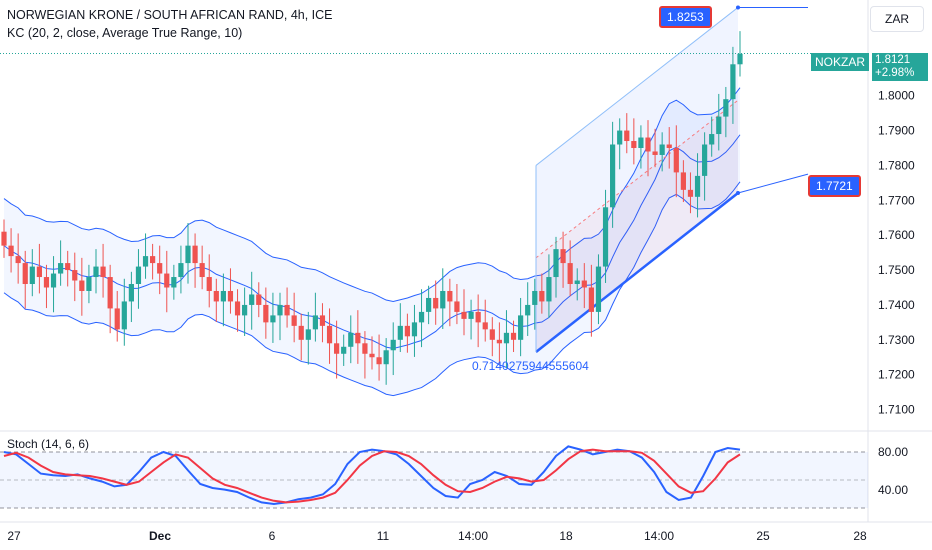 This screenshot has width=932, height=550. Describe the element at coordinates (893, 452) in the screenshot. I see `stoch-y-tick: 80.00` at that location.